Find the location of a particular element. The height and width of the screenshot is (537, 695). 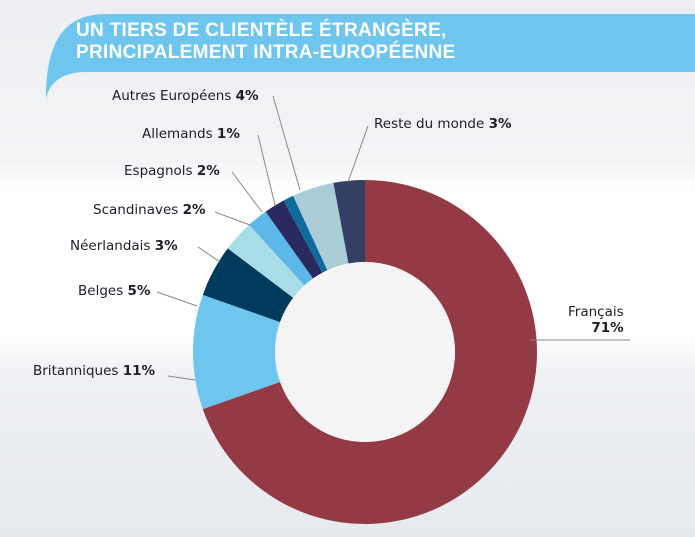

title-banner is located at coordinates (370, 57).